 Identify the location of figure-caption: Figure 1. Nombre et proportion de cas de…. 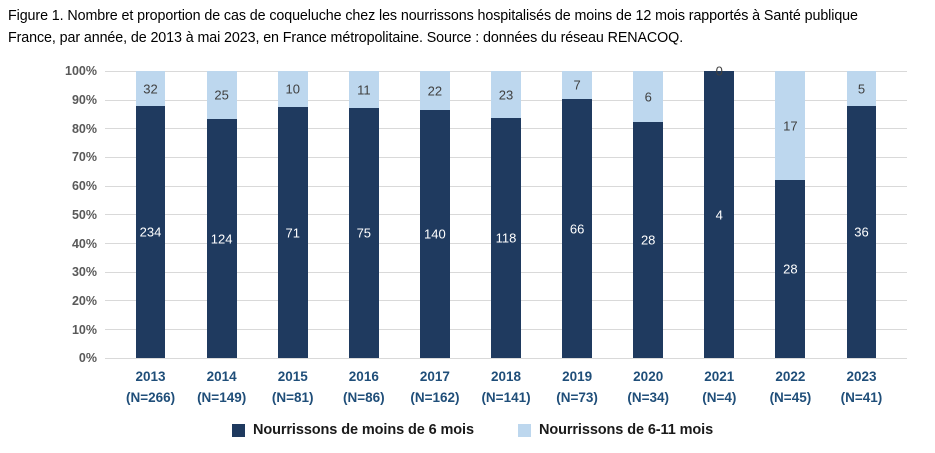
(467, 24).